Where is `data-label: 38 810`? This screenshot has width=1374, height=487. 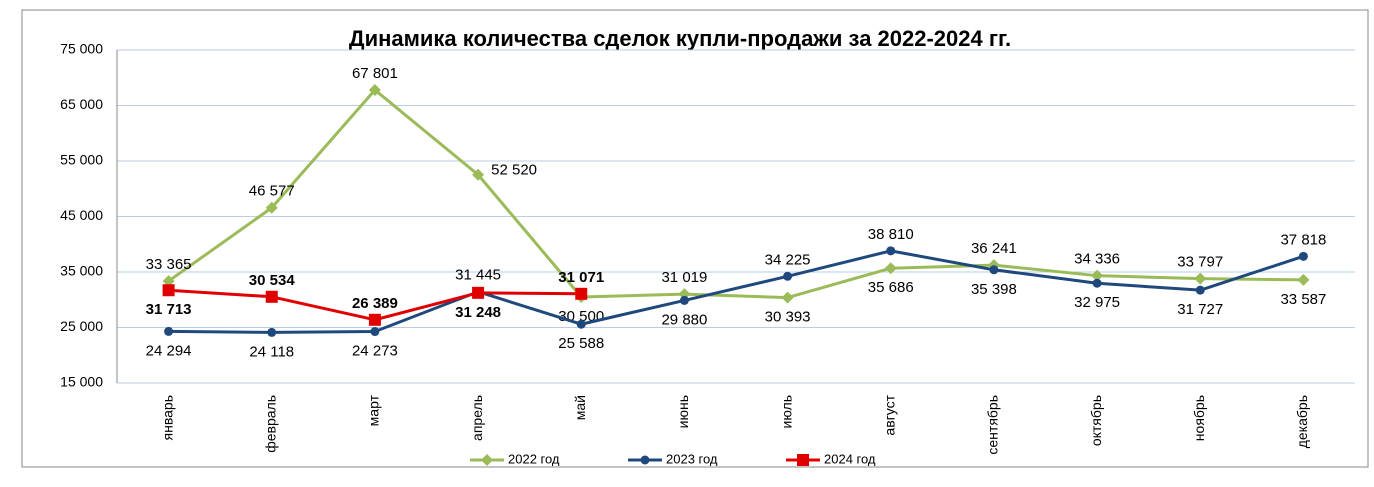 data-label: 38 810 is located at coordinates (891, 234).